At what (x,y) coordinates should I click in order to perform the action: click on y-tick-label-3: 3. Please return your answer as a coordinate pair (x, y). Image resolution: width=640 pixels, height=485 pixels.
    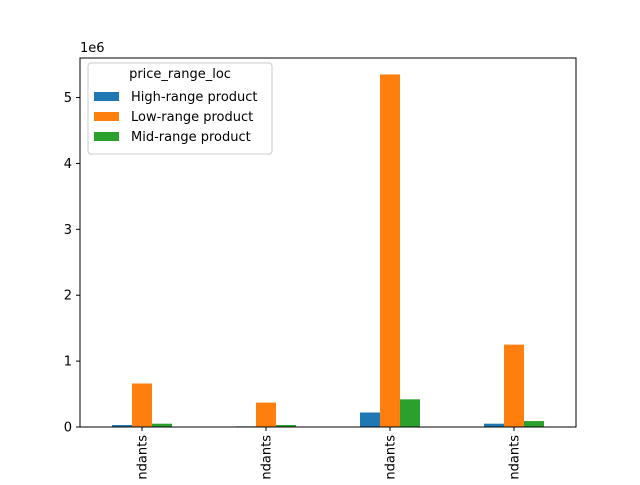
    Looking at the image, I should click on (68, 230).